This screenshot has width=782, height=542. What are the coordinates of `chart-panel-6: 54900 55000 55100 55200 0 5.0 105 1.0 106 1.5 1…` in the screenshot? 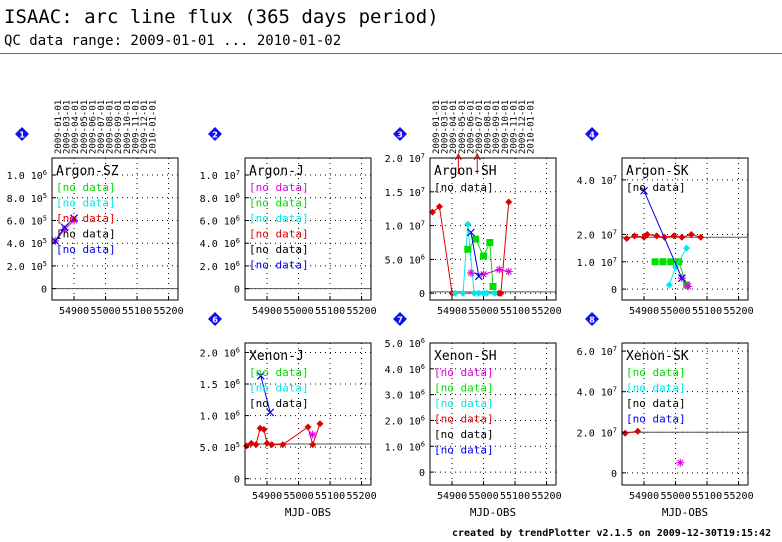 It's located at (288, 415).